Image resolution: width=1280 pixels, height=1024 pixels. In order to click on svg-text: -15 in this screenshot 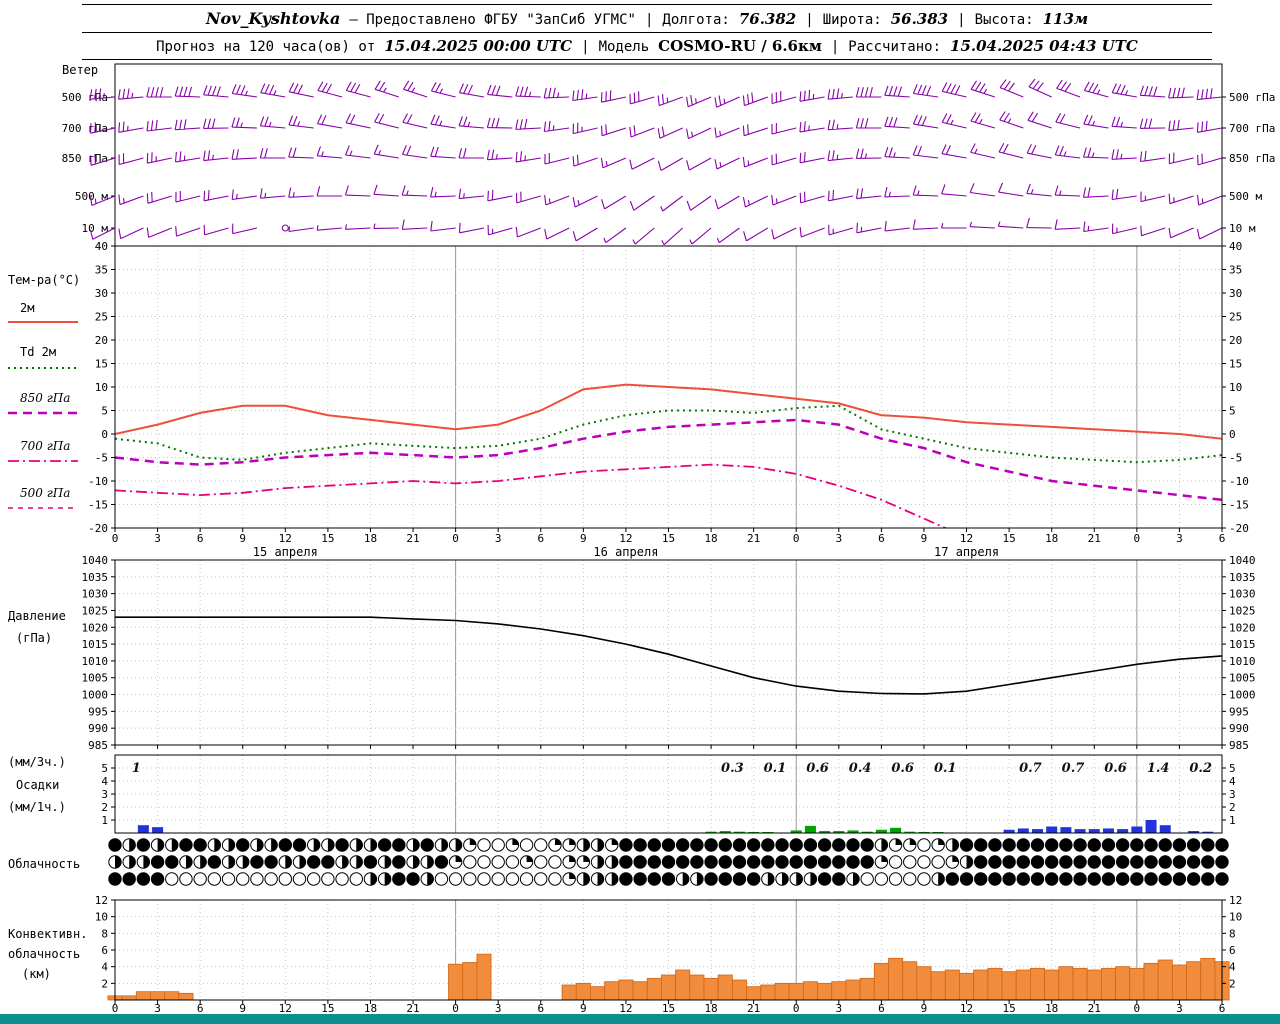, I will do `click(98, 505)`.